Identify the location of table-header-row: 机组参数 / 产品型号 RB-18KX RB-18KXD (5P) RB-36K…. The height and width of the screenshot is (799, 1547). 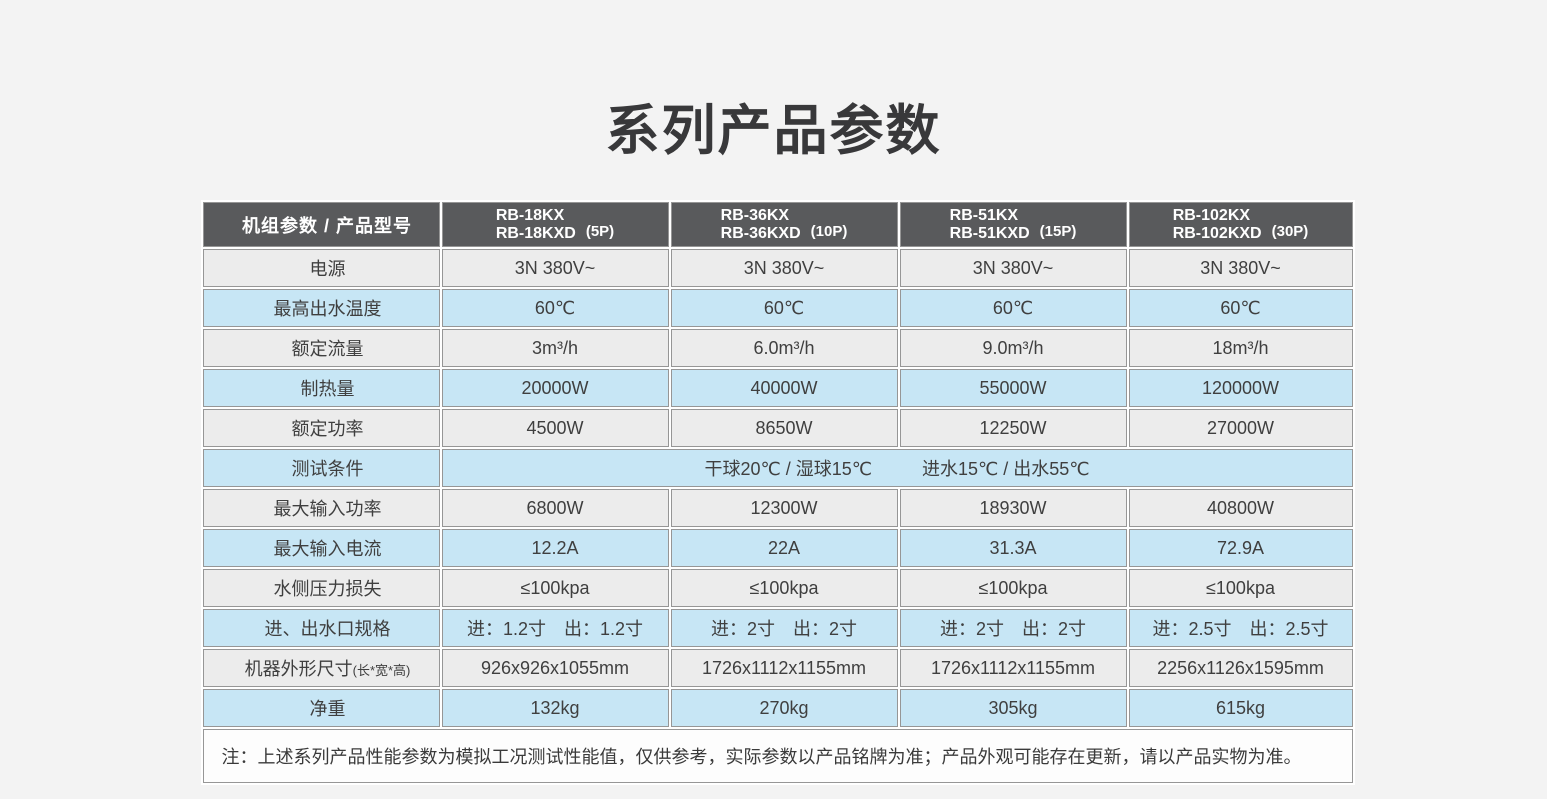
(777, 224).